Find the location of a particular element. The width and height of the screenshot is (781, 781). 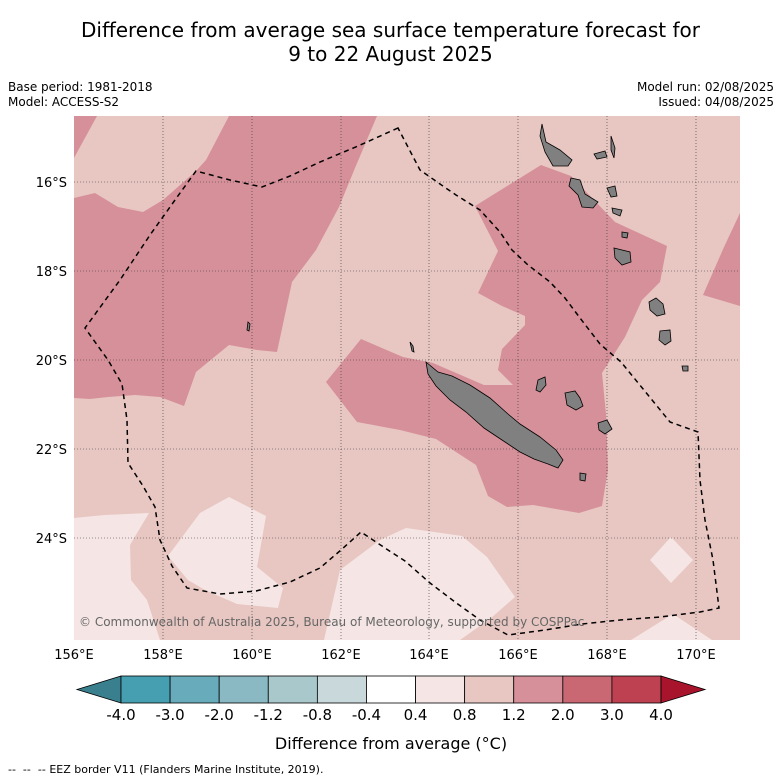

vanuatu-island-efate is located at coordinates (622, 256).